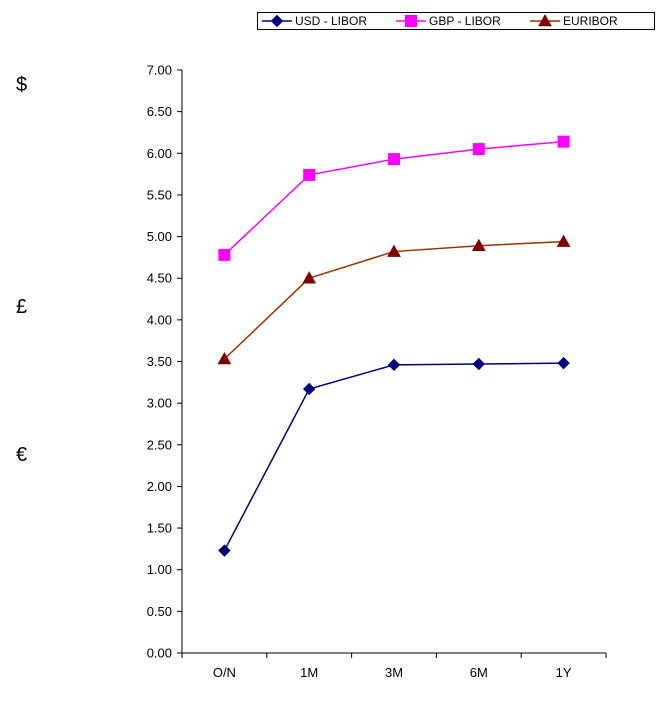  I want to click on y-tick-label: 0.00, so click(159, 653).